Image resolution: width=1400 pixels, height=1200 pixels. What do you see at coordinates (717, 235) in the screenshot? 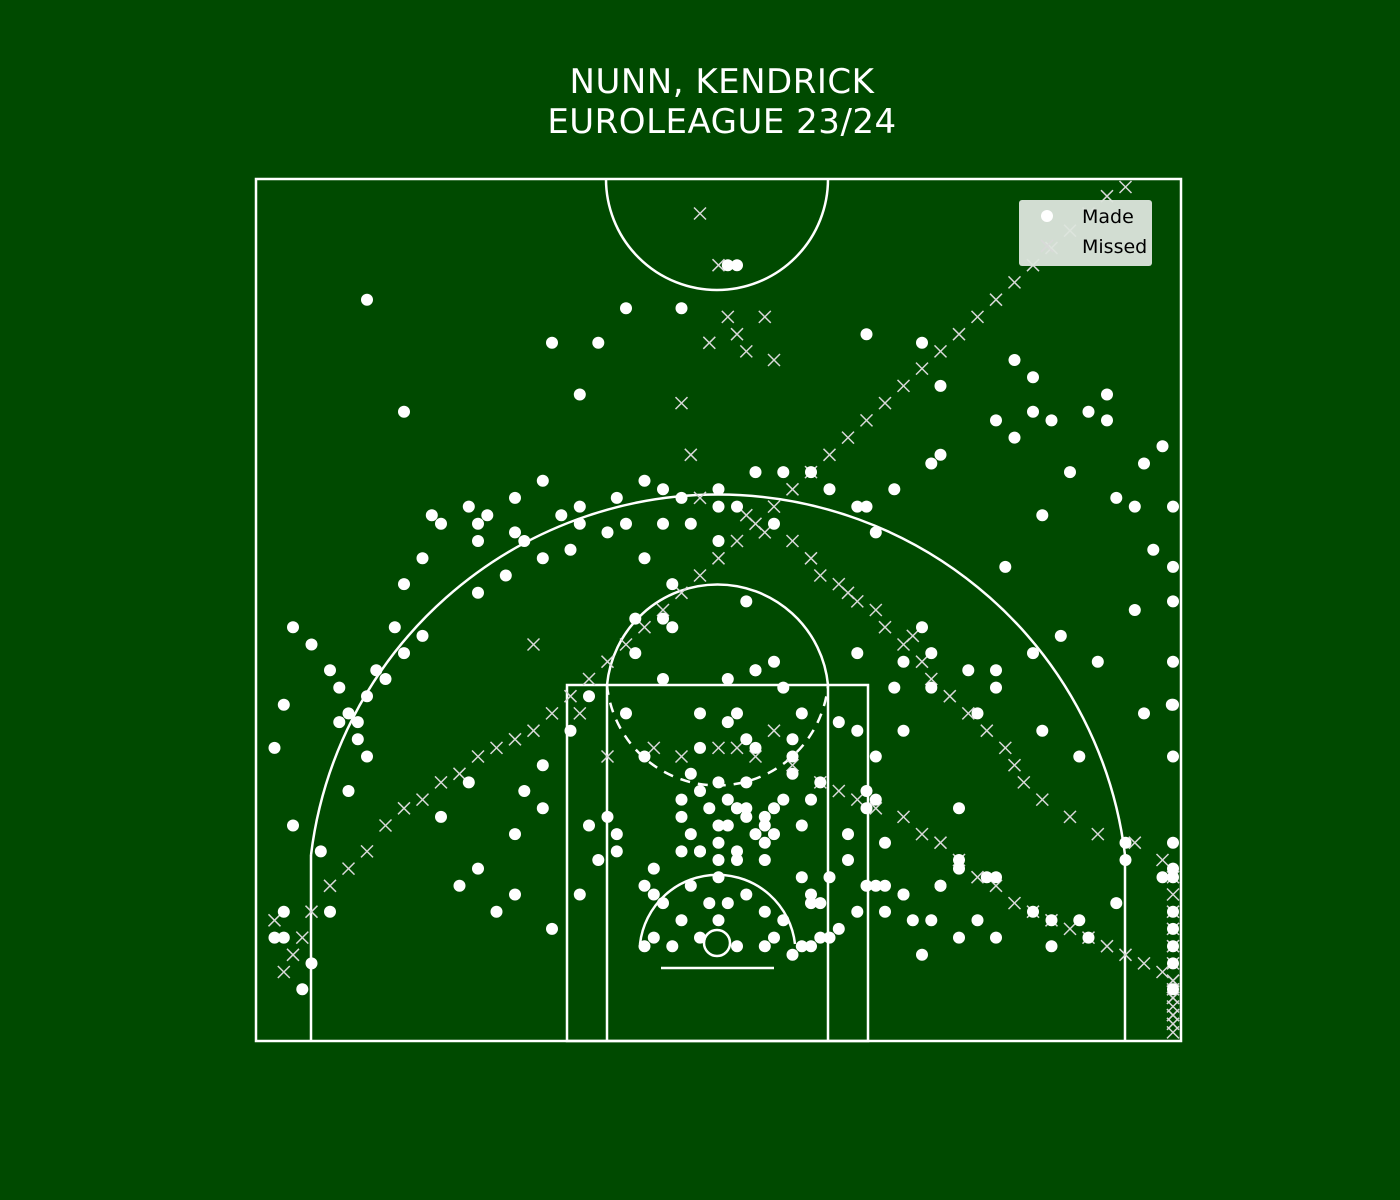
I see `center-circle` at bounding box center [717, 235].